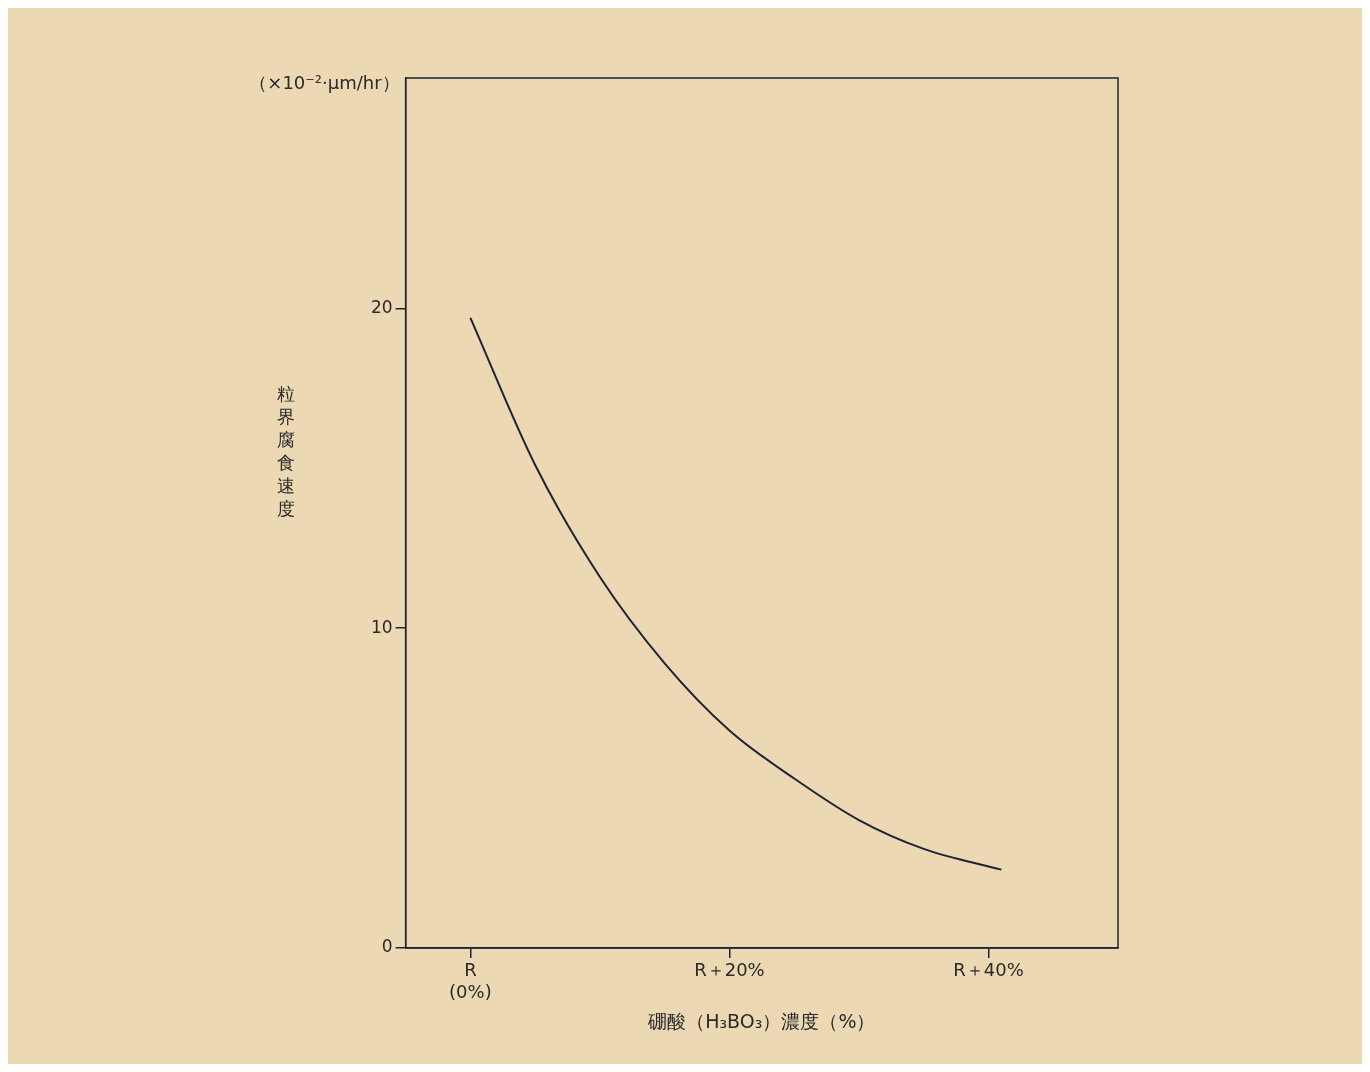  I want to click on y-tick-label: 20, so click(381, 306).